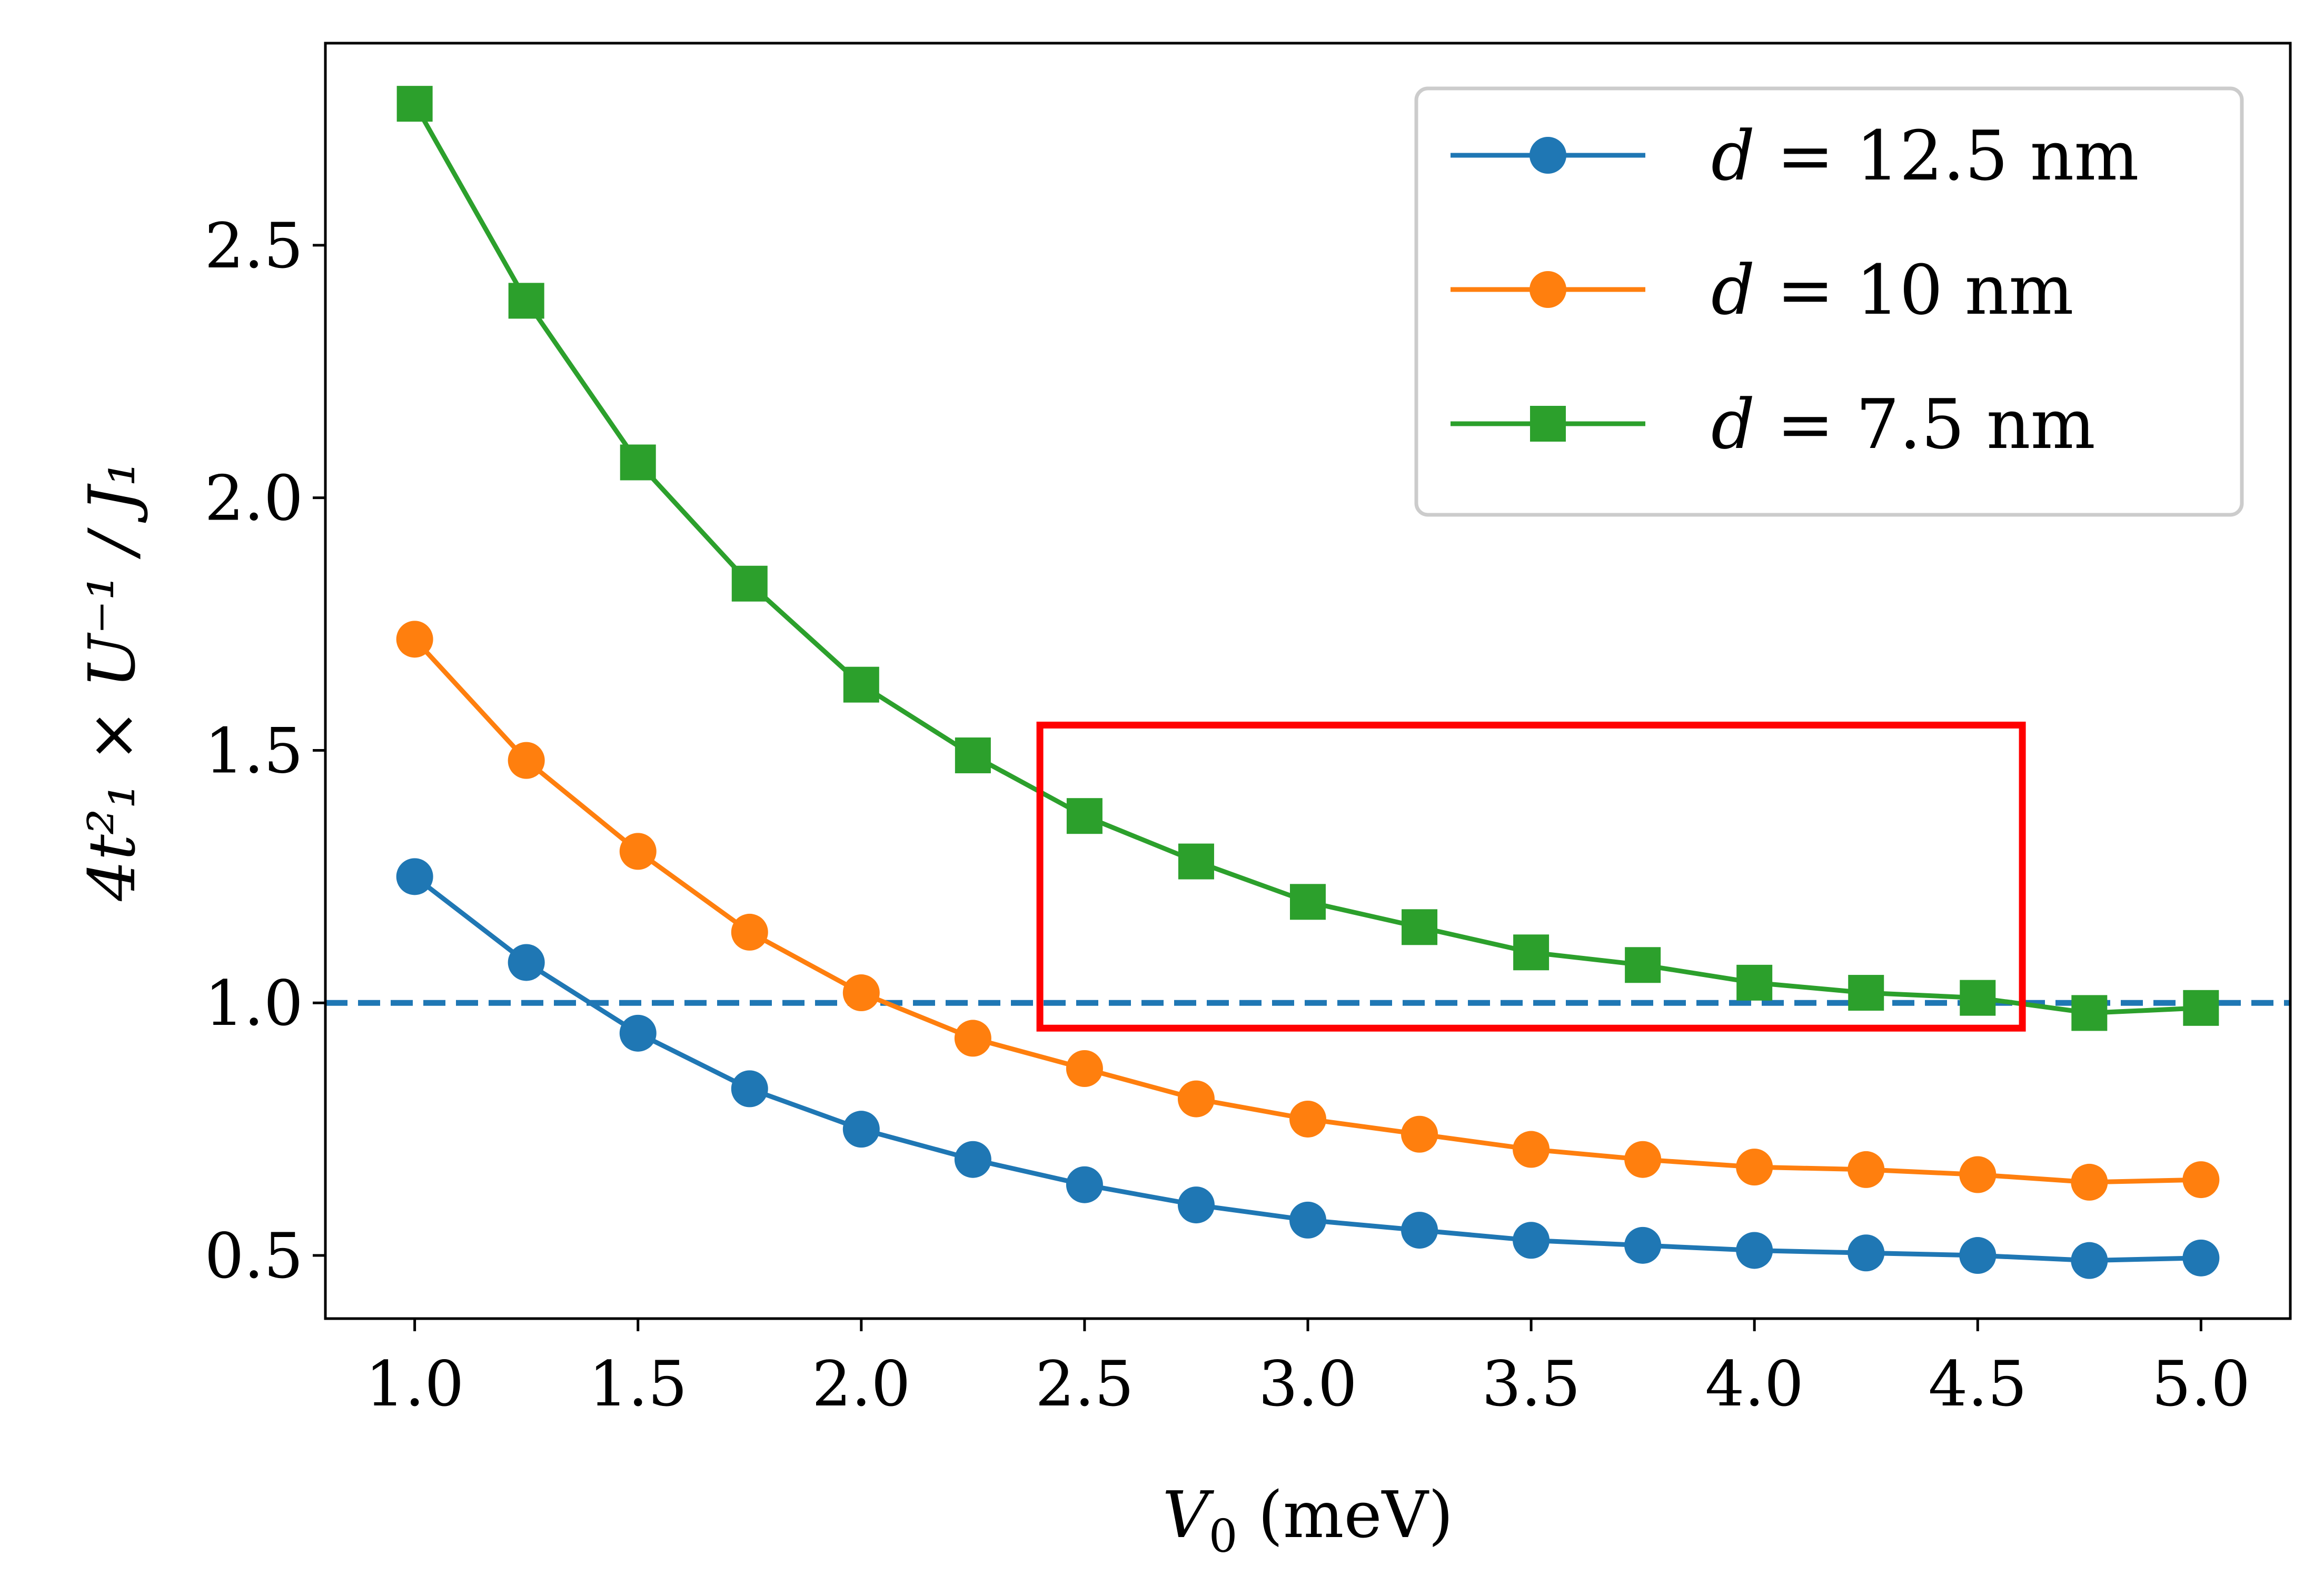  Describe the element at coordinates (253, 1004) in the screenshot. I see `y-tick-label: 1.0` at that location.